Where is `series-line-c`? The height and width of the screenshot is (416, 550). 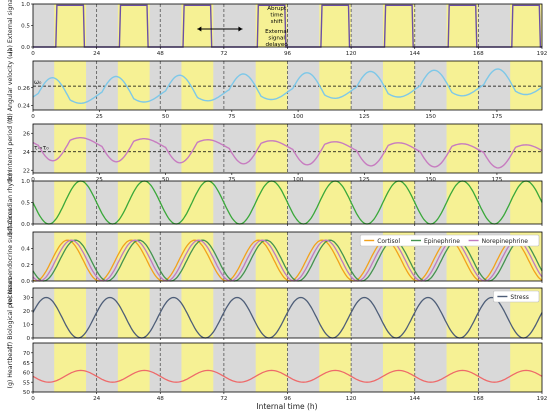
series-line-c is located at coordinates (287, 153).